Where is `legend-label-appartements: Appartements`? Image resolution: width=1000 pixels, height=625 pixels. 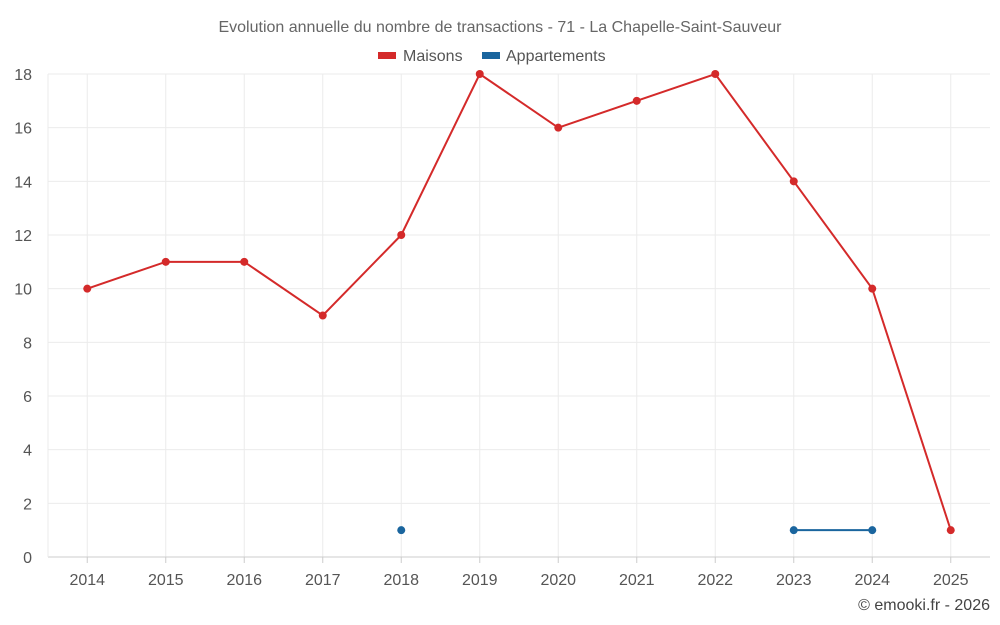
legend-label-appartements: Appartements is located at coordinates (556, 56).